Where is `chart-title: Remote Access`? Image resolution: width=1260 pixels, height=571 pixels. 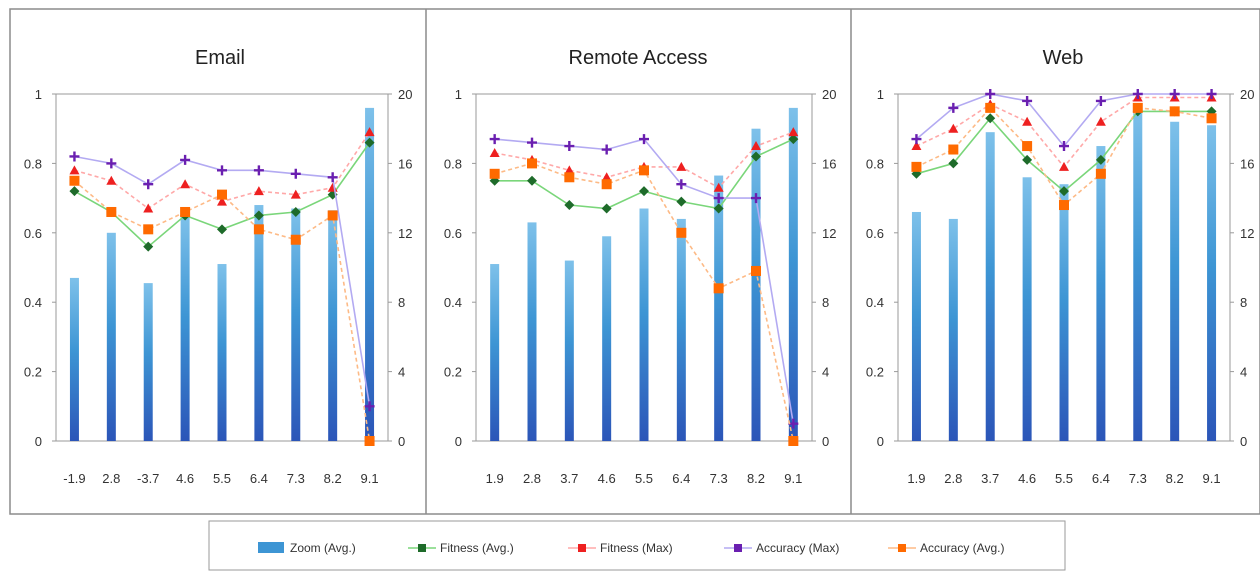
chart-title: Remote Access is located at coordinates (638, 58).